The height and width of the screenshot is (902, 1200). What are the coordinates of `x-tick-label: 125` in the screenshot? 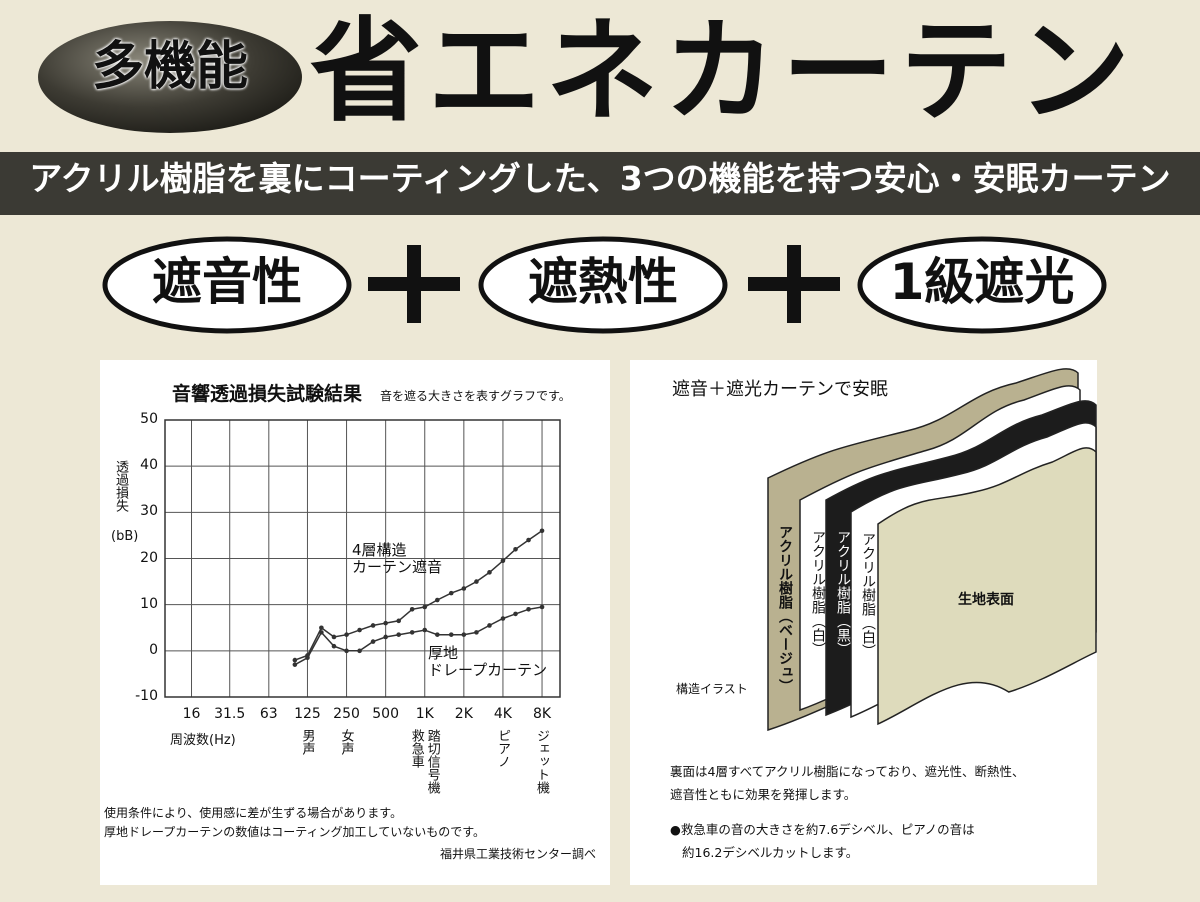 It's located at (307, 714).